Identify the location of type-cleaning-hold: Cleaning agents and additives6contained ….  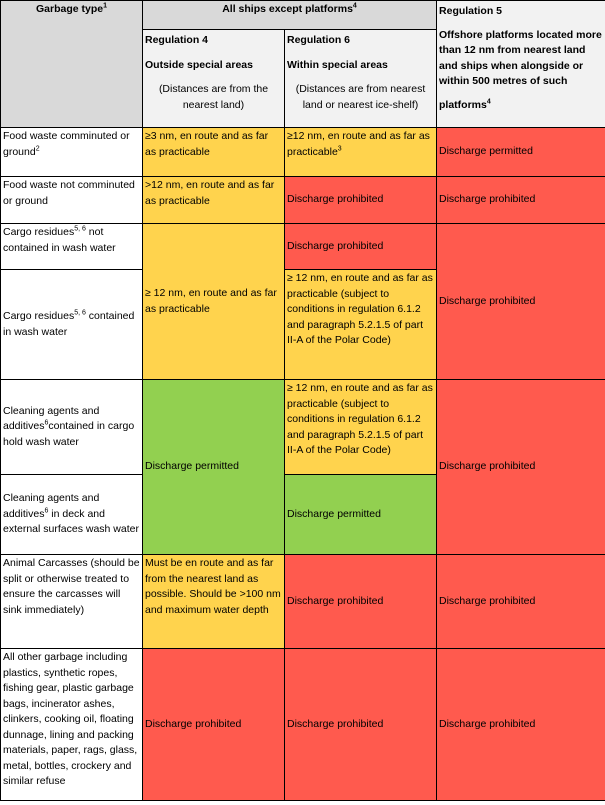
(71, 427).